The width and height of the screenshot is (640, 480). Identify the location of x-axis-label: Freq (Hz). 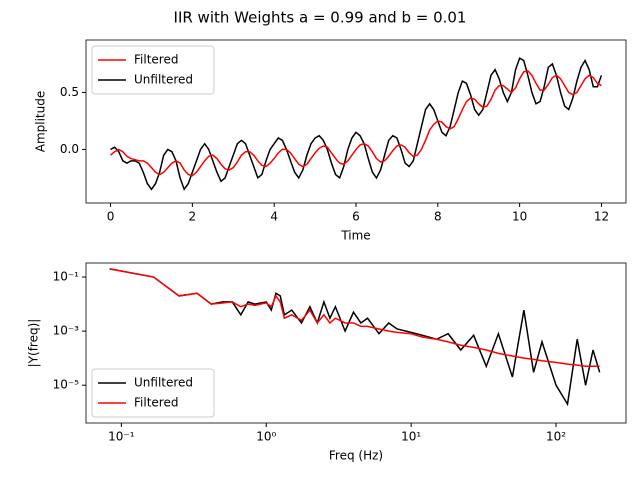
(356, 456).